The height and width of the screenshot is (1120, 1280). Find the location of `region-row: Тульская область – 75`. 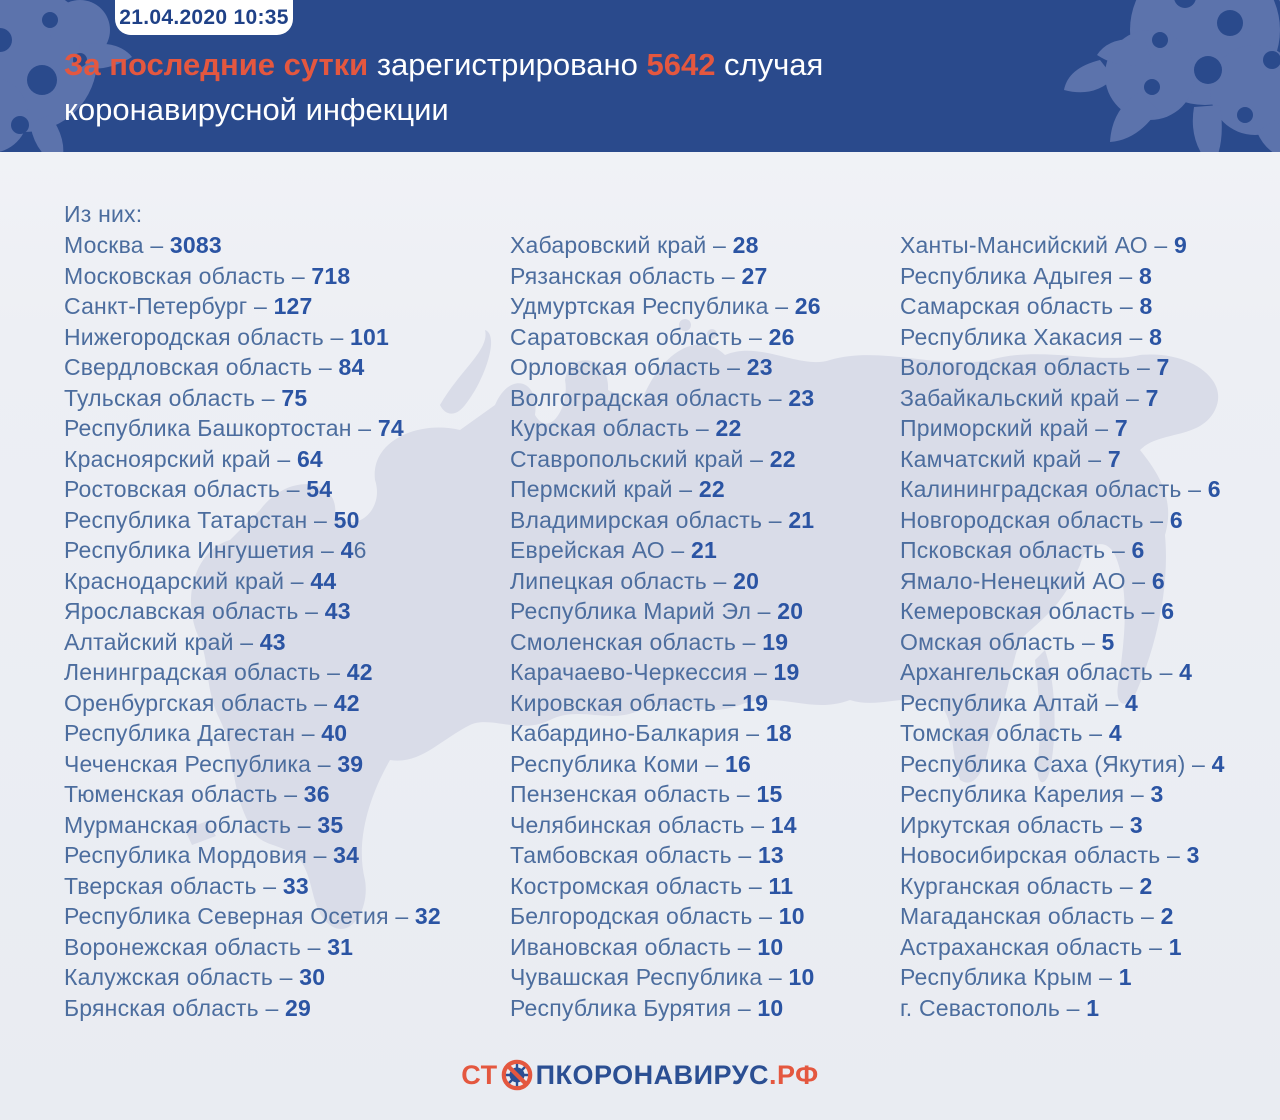

region-row: Тульская область – 75 is located at coordinates (279, 398).